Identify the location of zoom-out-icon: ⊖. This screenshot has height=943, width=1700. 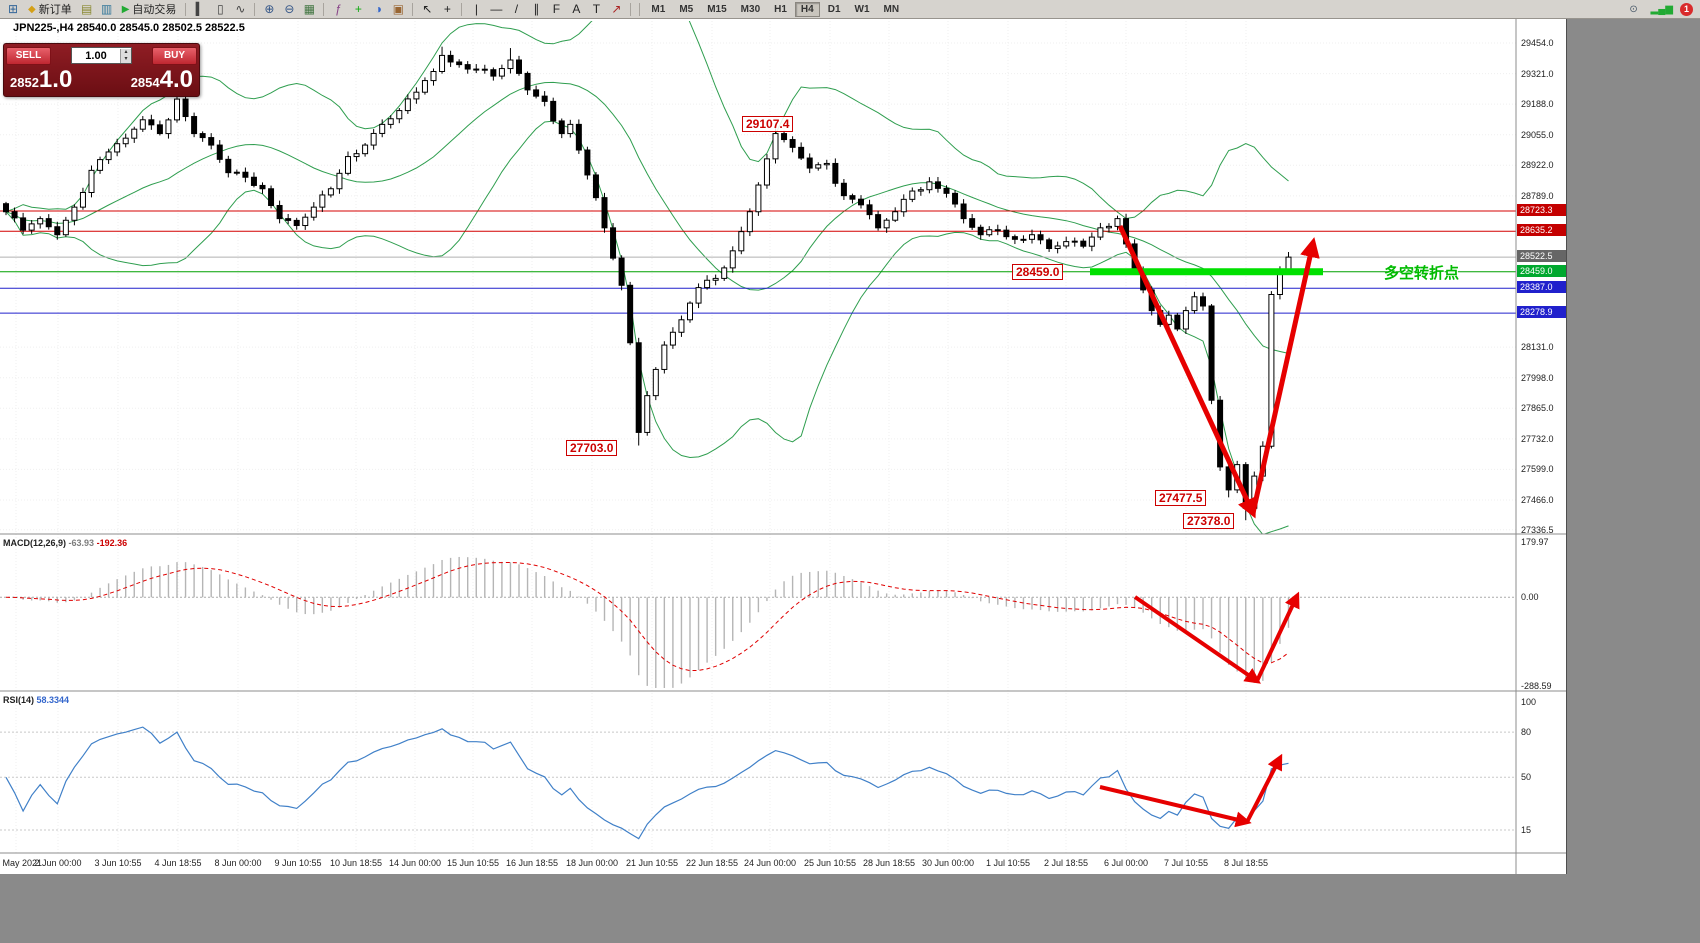
(289, 9).